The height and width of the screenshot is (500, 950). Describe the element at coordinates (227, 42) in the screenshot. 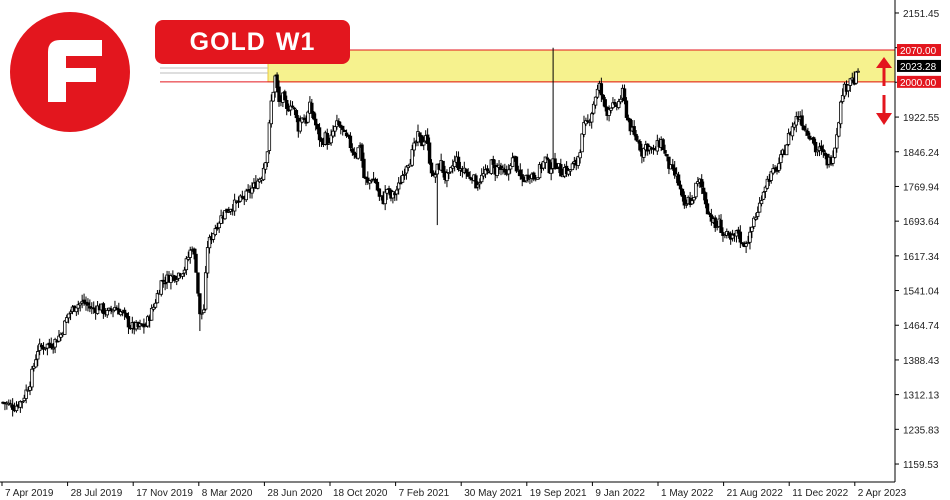

I see `symbol-name: GOLD` at that location.